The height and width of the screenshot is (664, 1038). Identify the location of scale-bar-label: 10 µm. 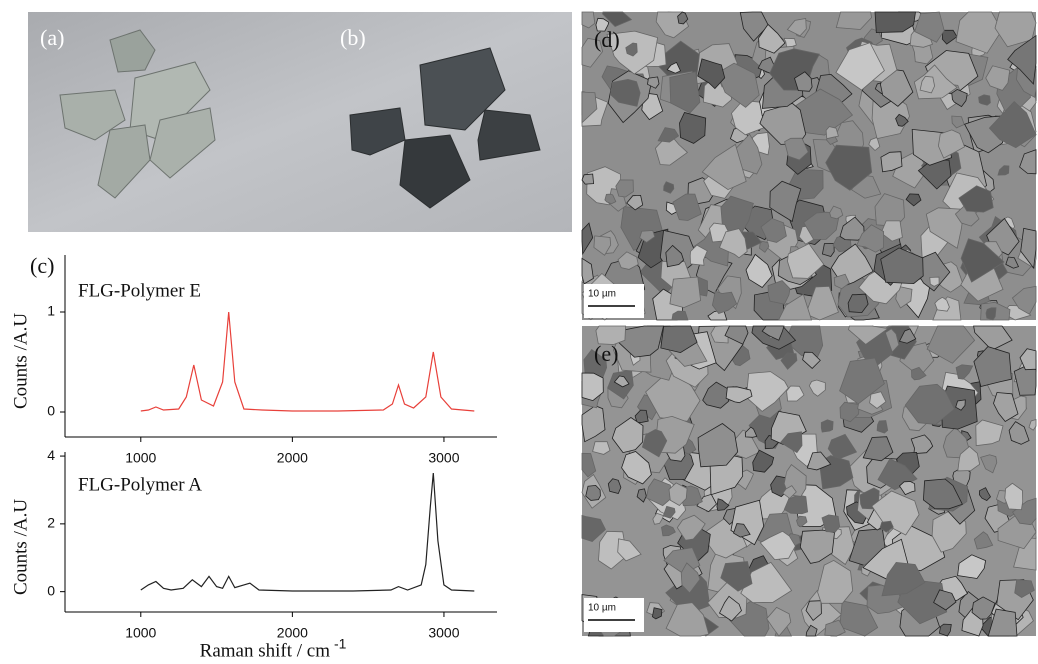
(602, 294).